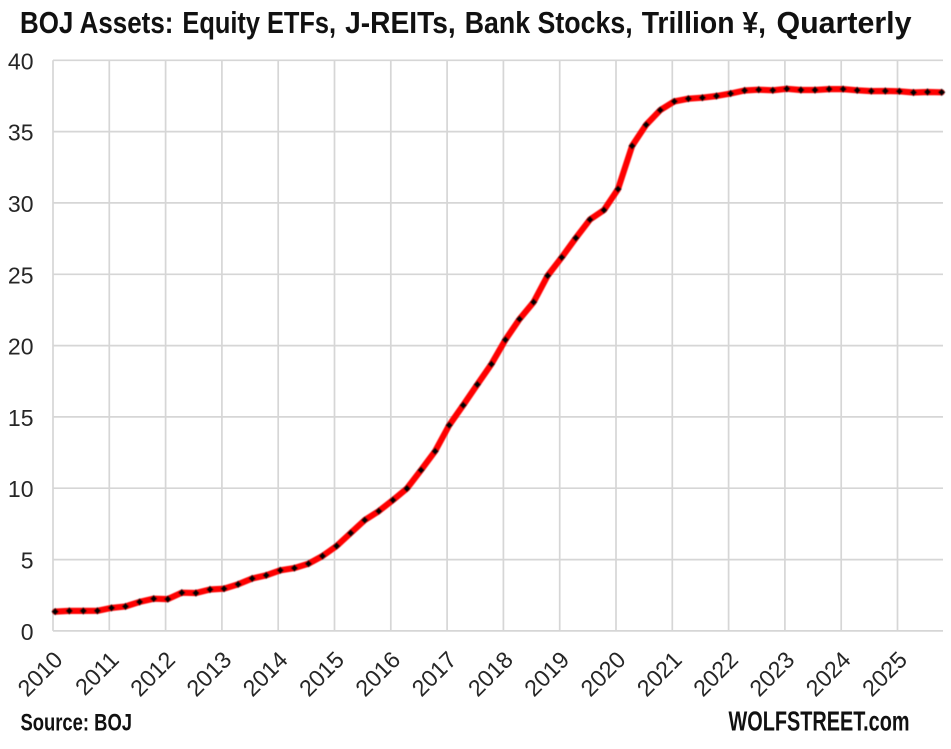 This screenshot has width=951, height=749. I want to click on svg-text: 30, so click(21, 204).